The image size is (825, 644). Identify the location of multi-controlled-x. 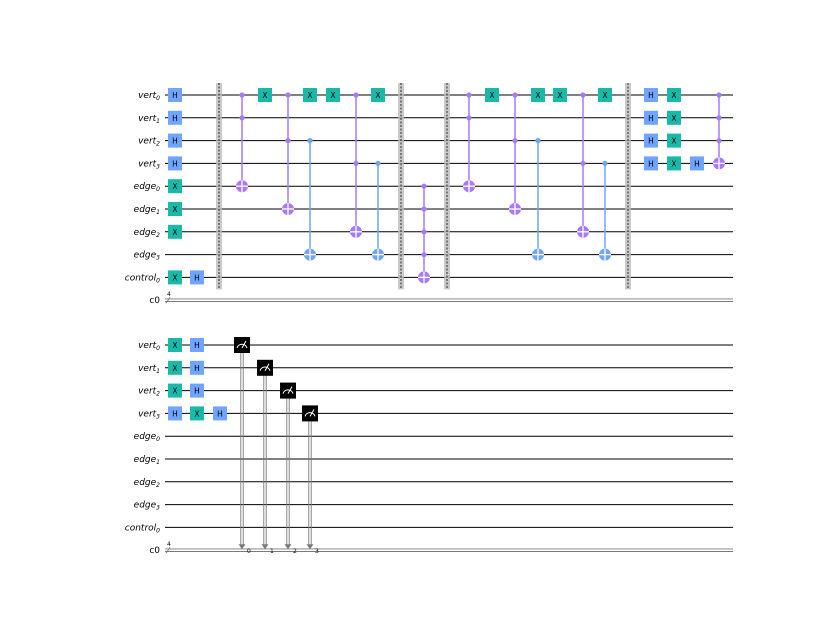
(356, 165).